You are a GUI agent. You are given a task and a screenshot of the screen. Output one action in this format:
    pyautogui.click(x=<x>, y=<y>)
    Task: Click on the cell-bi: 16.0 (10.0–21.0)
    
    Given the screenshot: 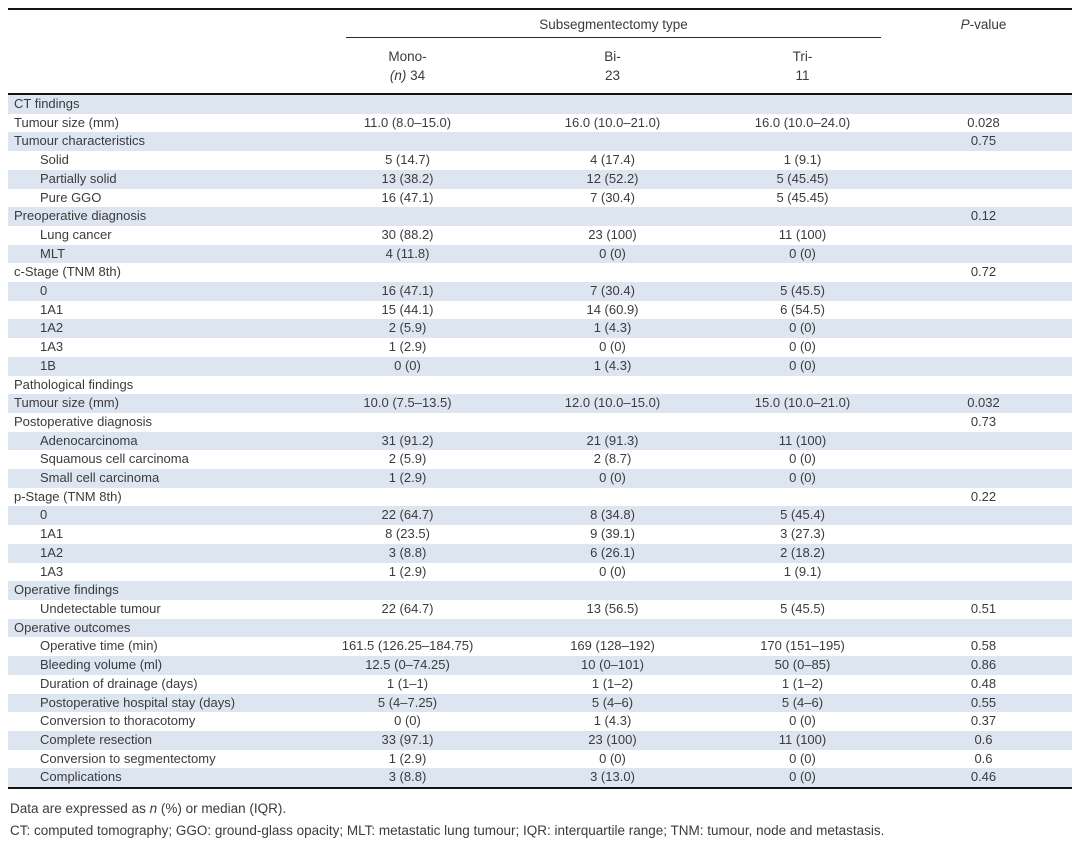 What is the action you would take?
    pyautogui.click(x=612, y=122)
    